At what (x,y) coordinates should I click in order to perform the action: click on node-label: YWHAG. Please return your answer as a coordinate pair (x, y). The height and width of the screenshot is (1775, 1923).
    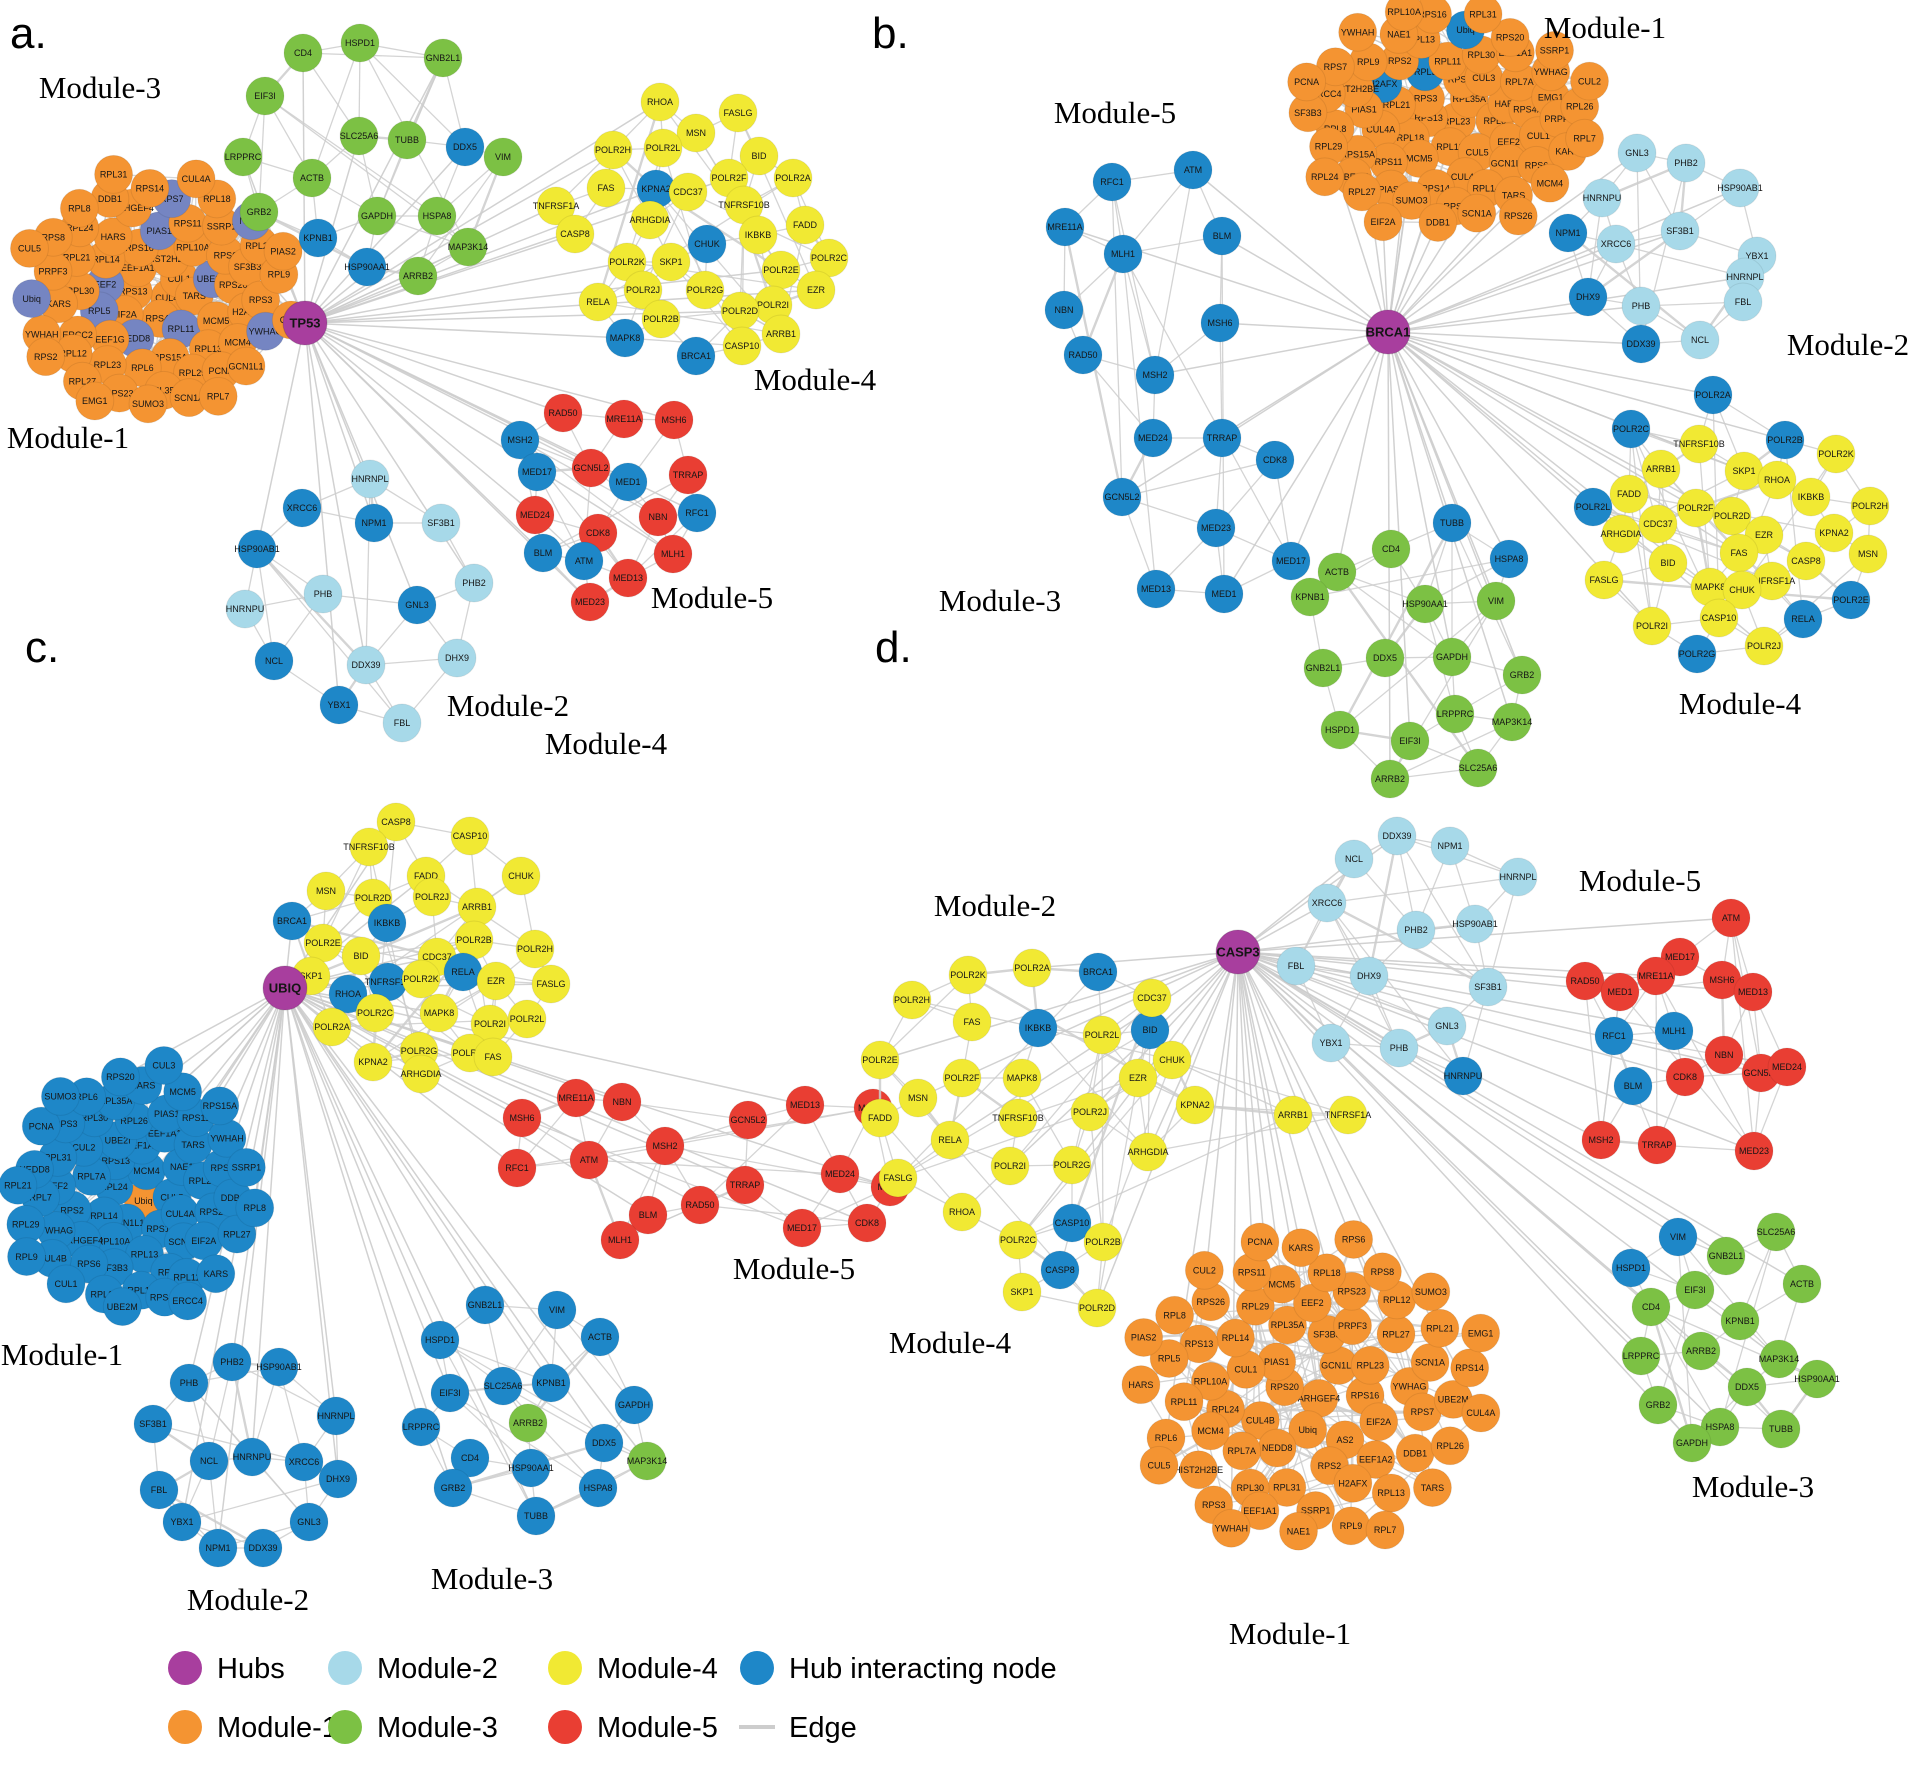
    Looking at the image, I should click on (56, 1231).